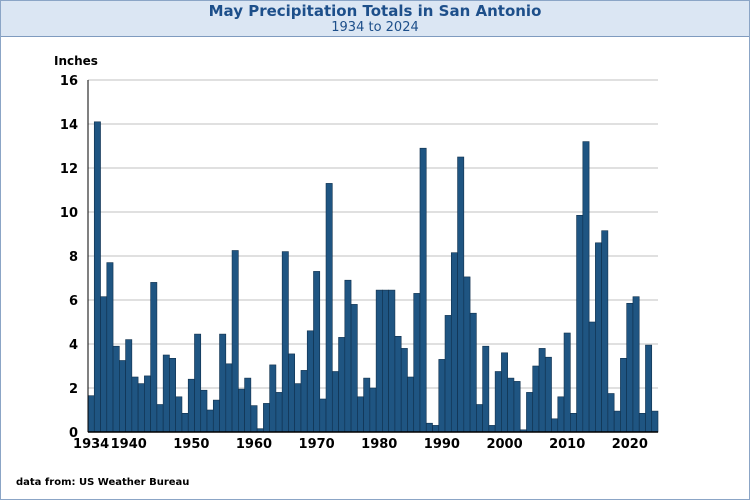 The image size is (750, 500). I want to click on bar-1949, so click(185, 422).